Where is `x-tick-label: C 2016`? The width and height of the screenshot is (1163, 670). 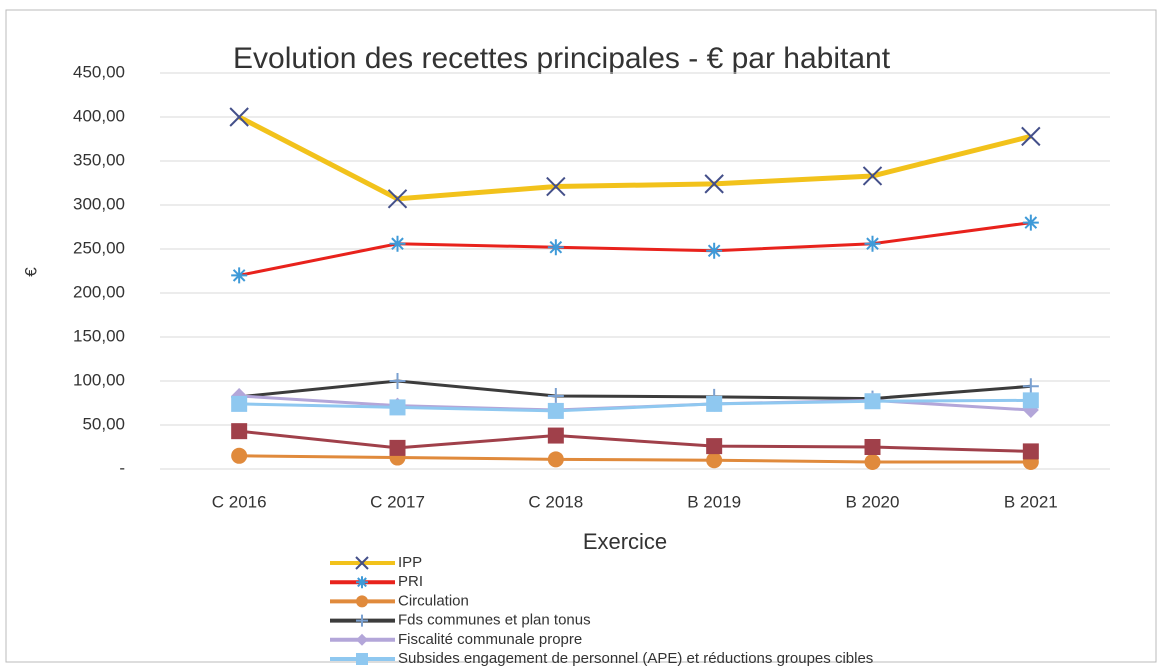
x-tick-label: C 2016 is located at coordinates (239, 501).